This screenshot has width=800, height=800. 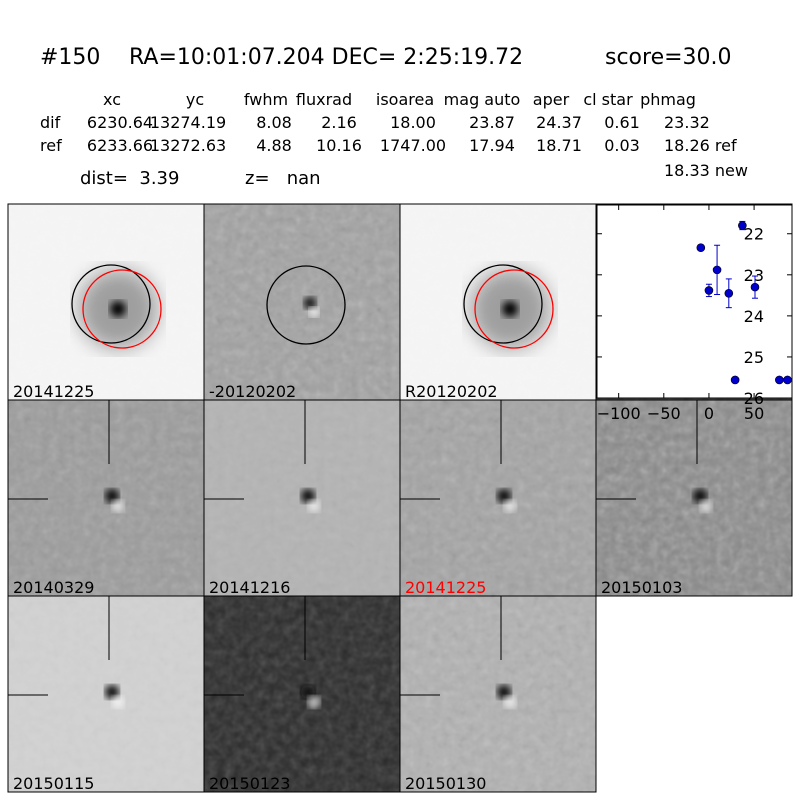 What do you see at coordinates (559, 122) in the screenshot?
I see `table-cell: 24.37` at bounding box center [559, 122].